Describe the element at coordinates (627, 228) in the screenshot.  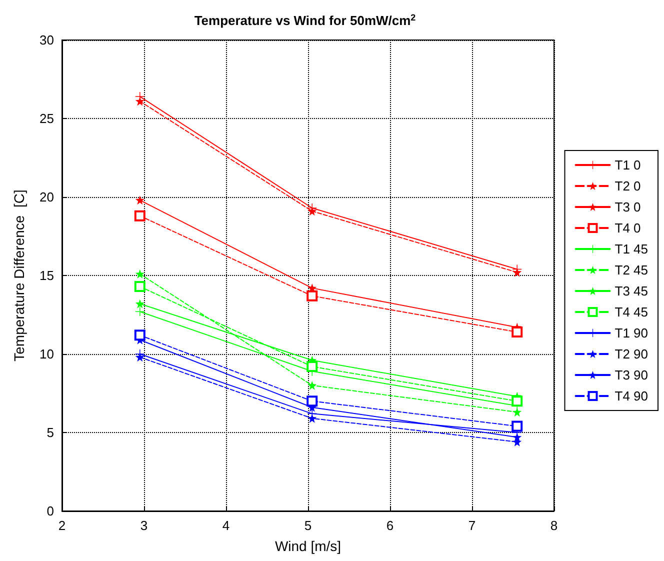
I see `legend-label: T4 0` at that location.